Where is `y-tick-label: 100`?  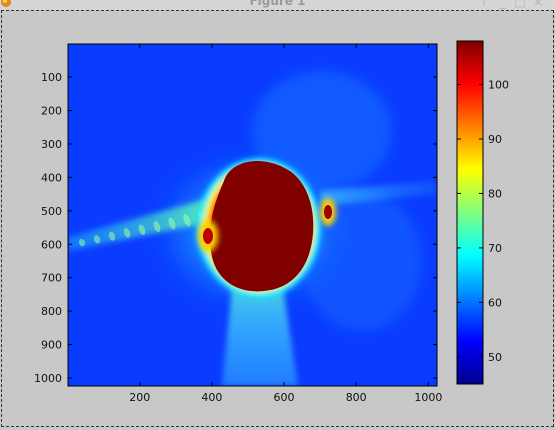 y-tick-label: 100 is located at coordinates (51, 77).